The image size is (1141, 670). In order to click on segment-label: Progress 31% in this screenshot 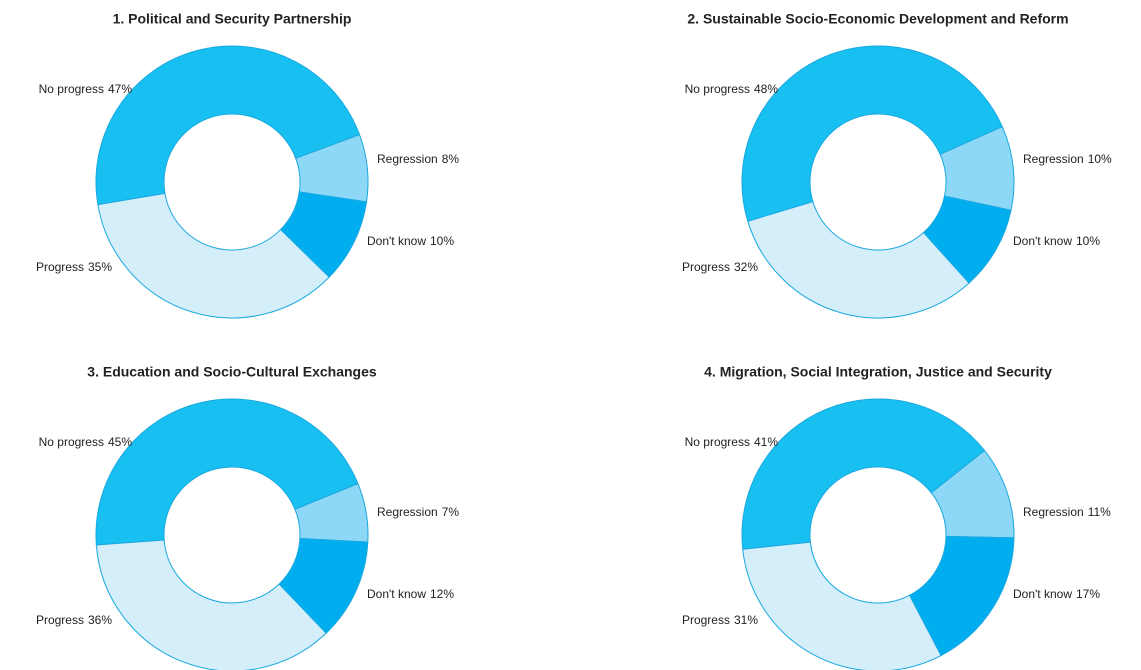, I will do `click(720, 620)`.